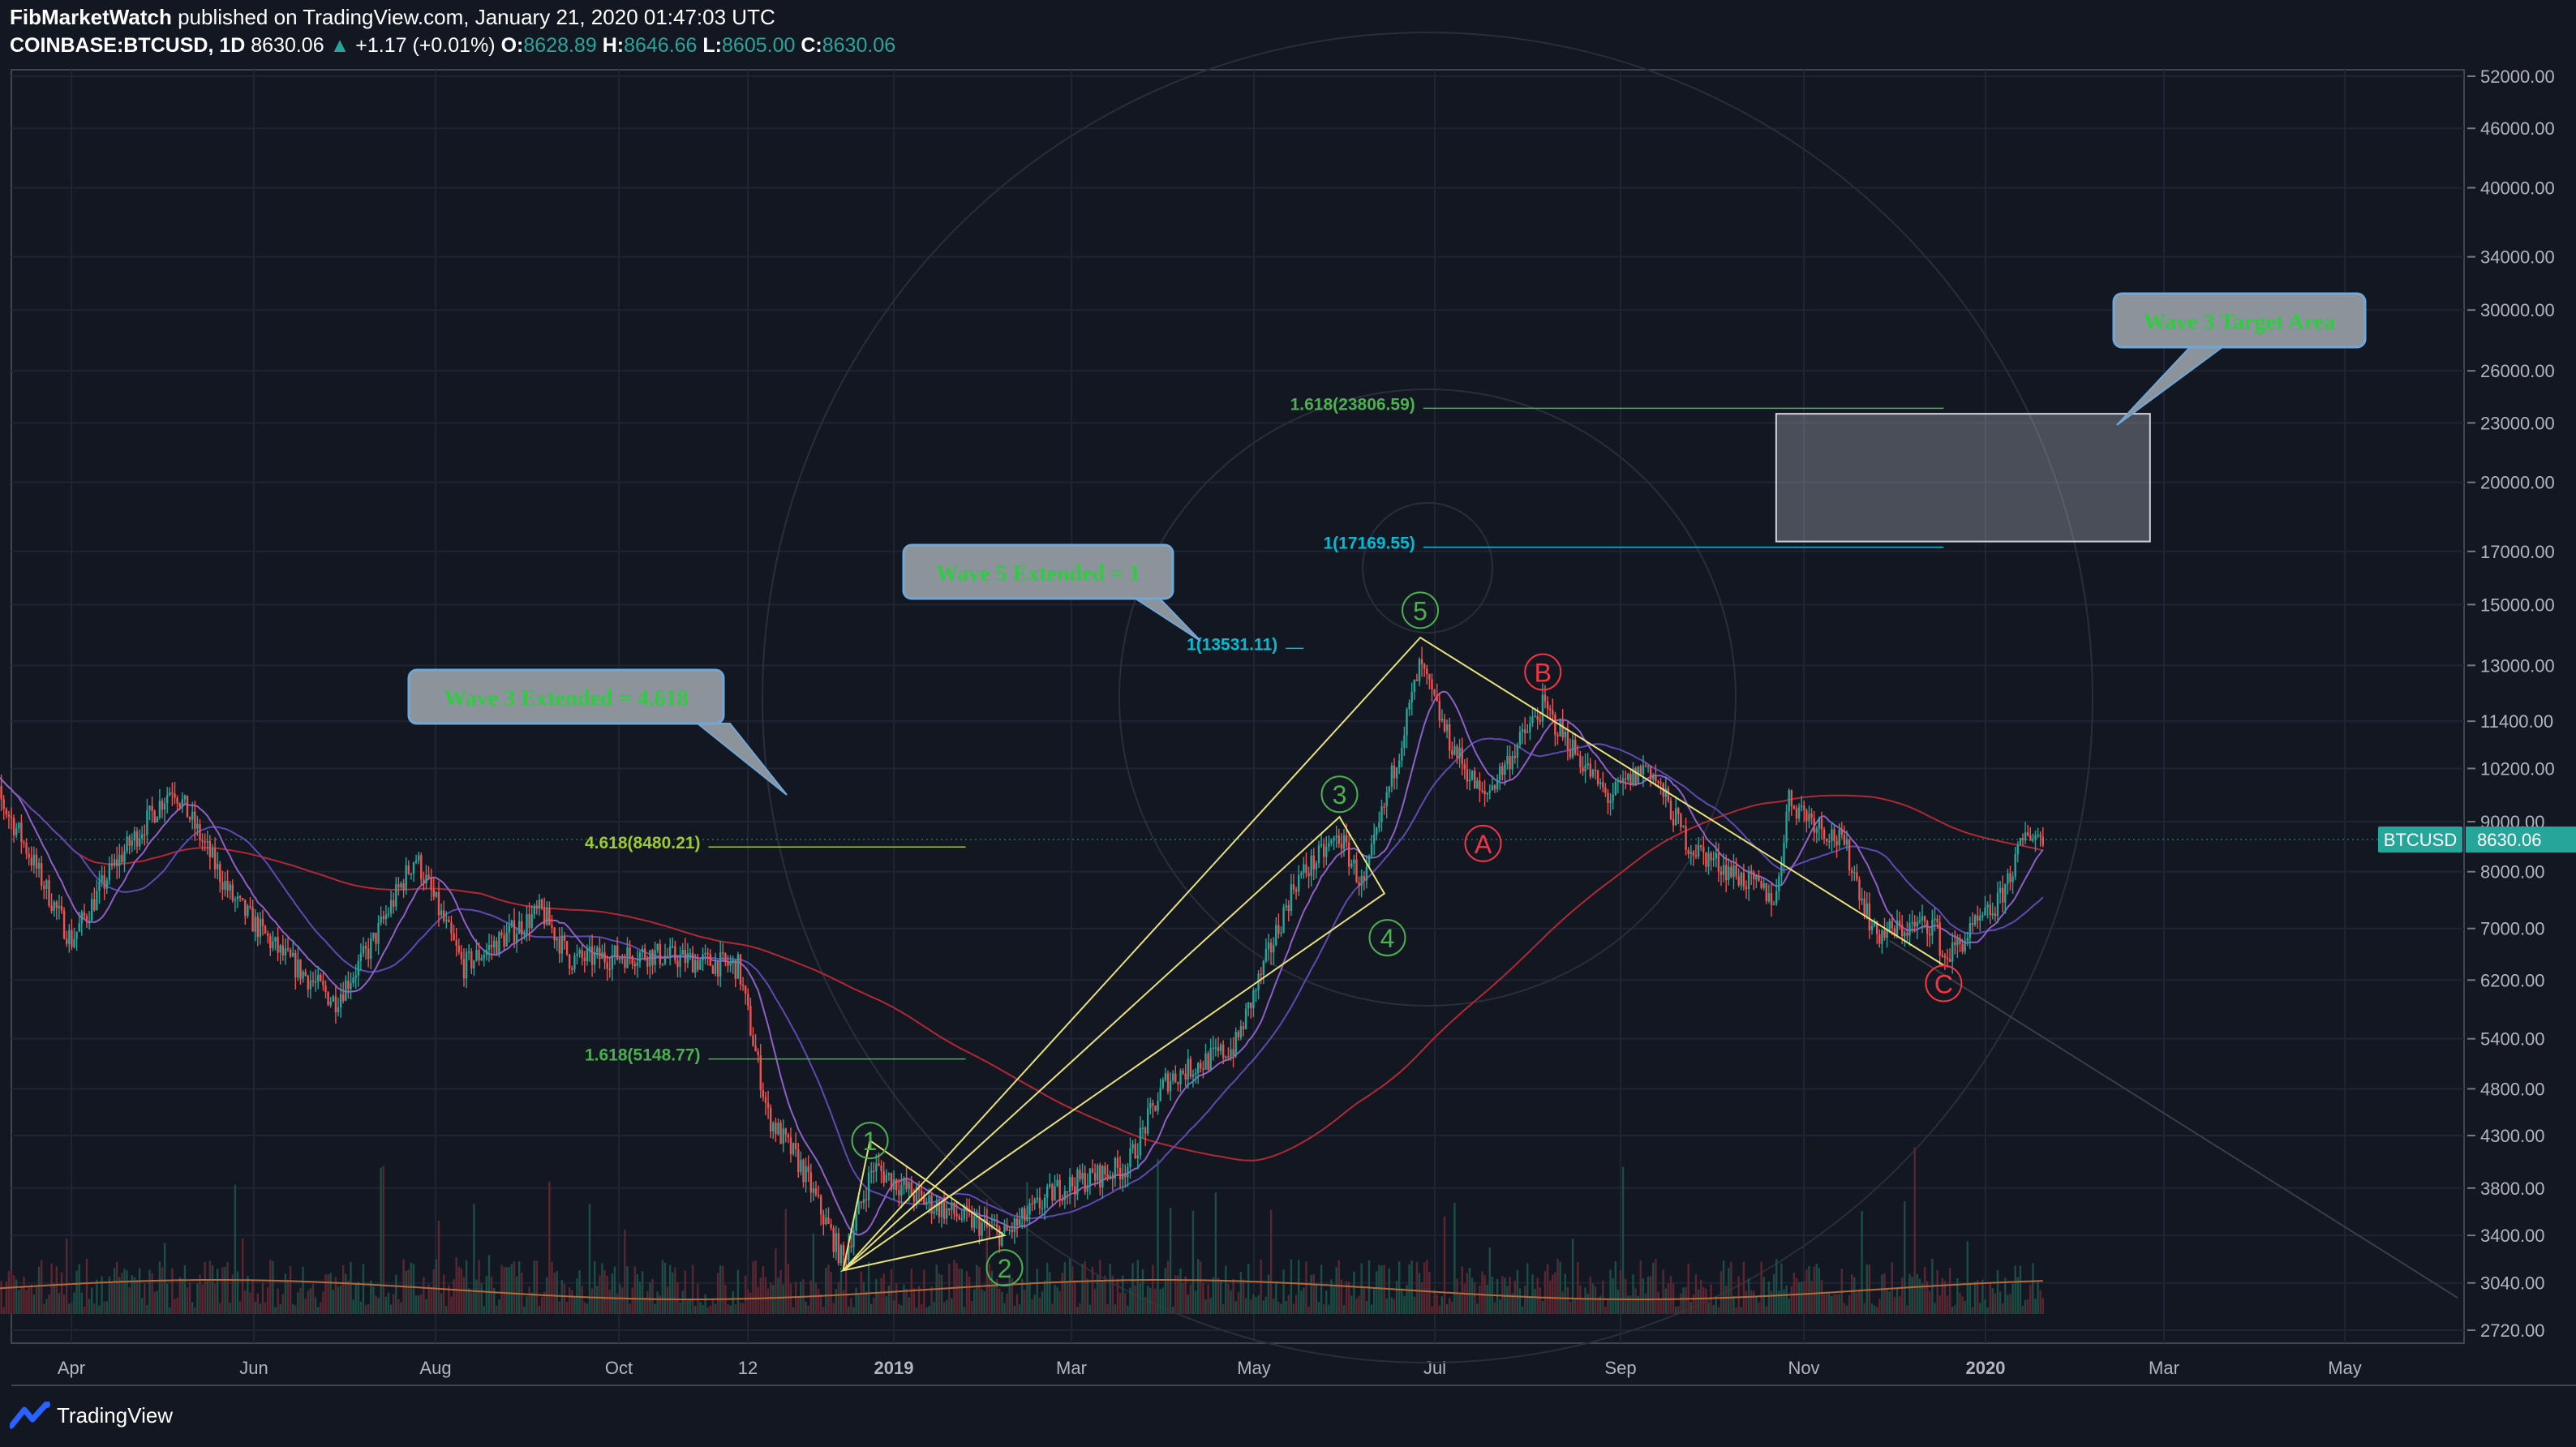 The image size is (2576, 1447). Describe the element at coordinates (30, 1415) in the screenshot. I see `tradingview-logo-icon` at that location.